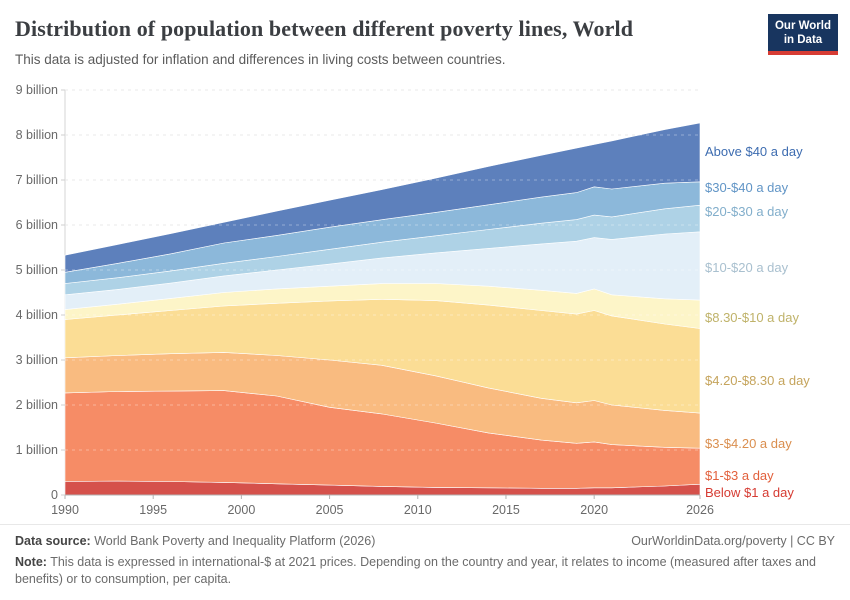  I want to click on y-axis-label-9: 9 billion, so click(36, 90).